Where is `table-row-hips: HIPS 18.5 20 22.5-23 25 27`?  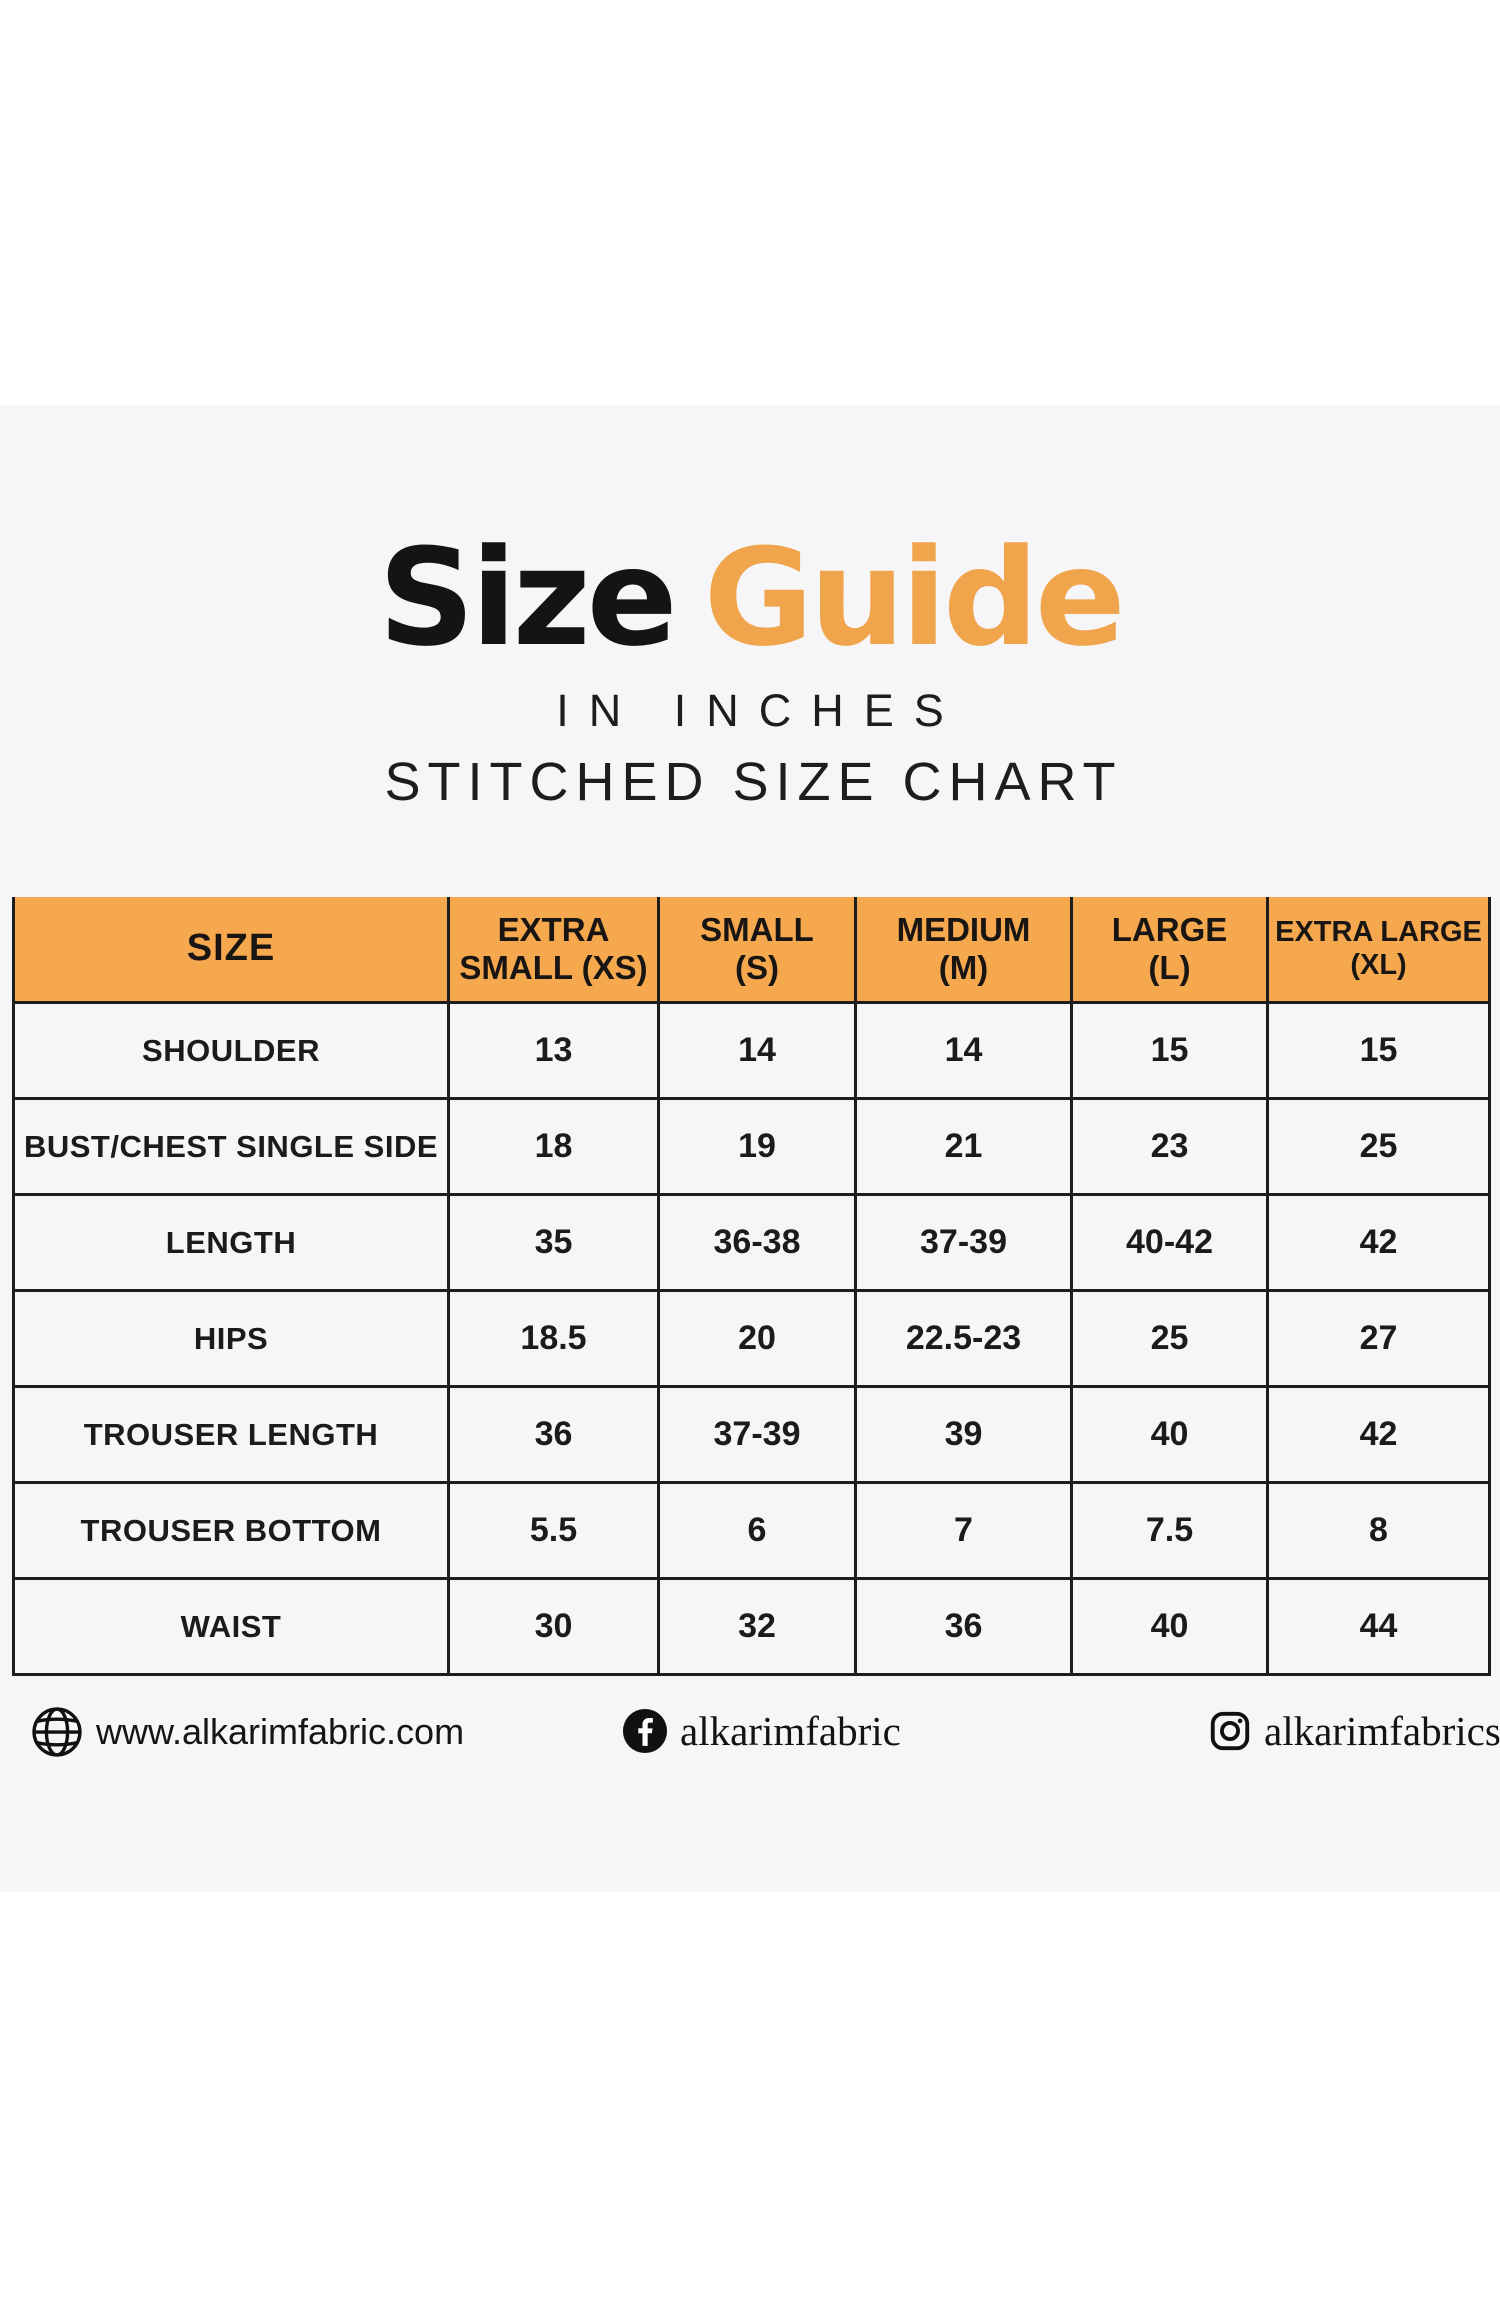 table-row-hips: HIPS 18.5 20 22.5-23 25 27 is located at coordinates (751, 1338).